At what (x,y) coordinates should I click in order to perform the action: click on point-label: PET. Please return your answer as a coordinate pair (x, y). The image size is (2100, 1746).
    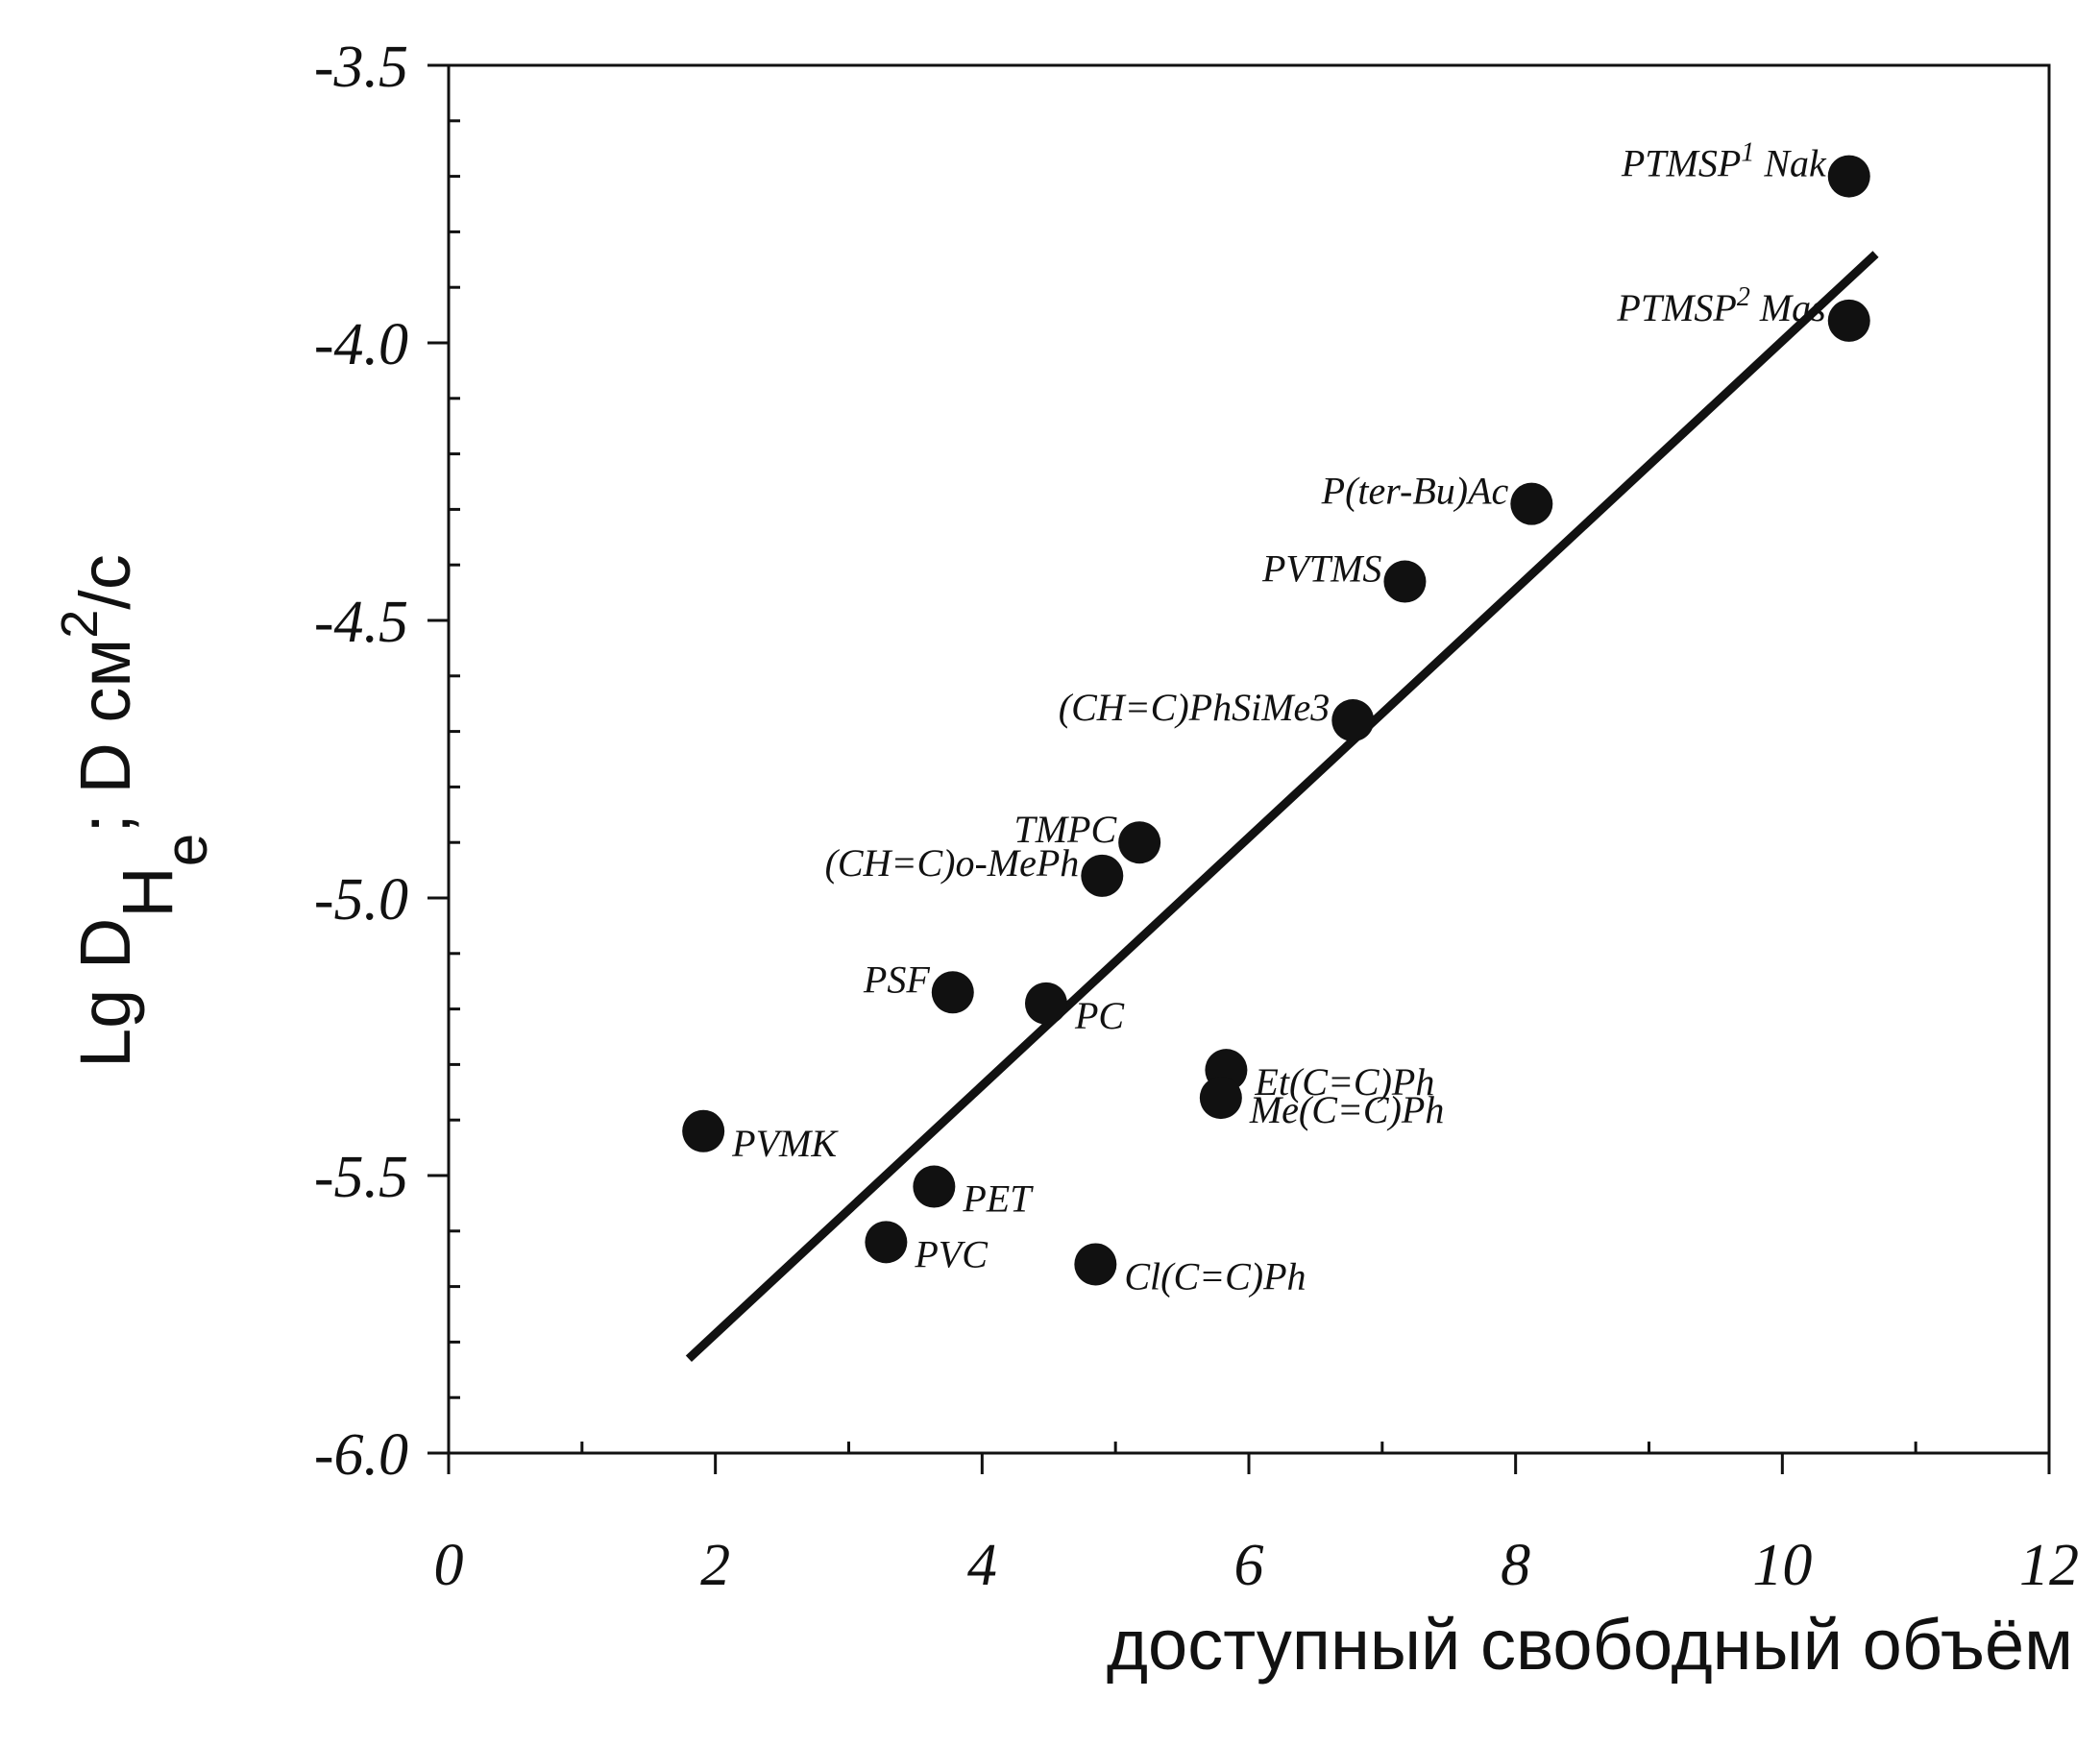
    Looking at the image, I should click on (998, 1199).